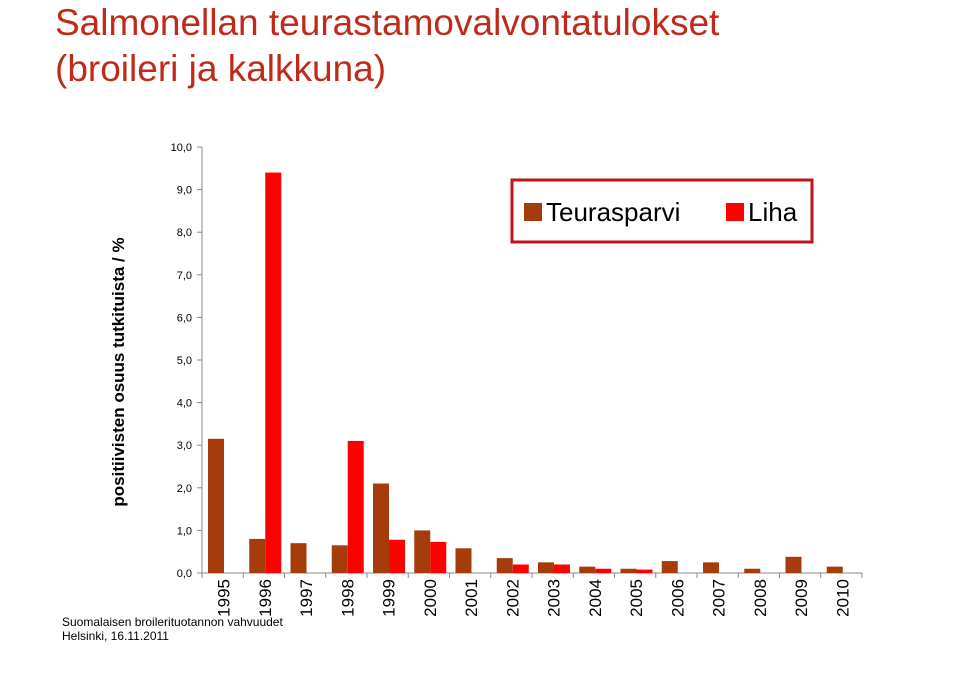  Describe the element at coordinates (595, 598) in the screenshot. I see `x-tick-label: 2004` at that location.